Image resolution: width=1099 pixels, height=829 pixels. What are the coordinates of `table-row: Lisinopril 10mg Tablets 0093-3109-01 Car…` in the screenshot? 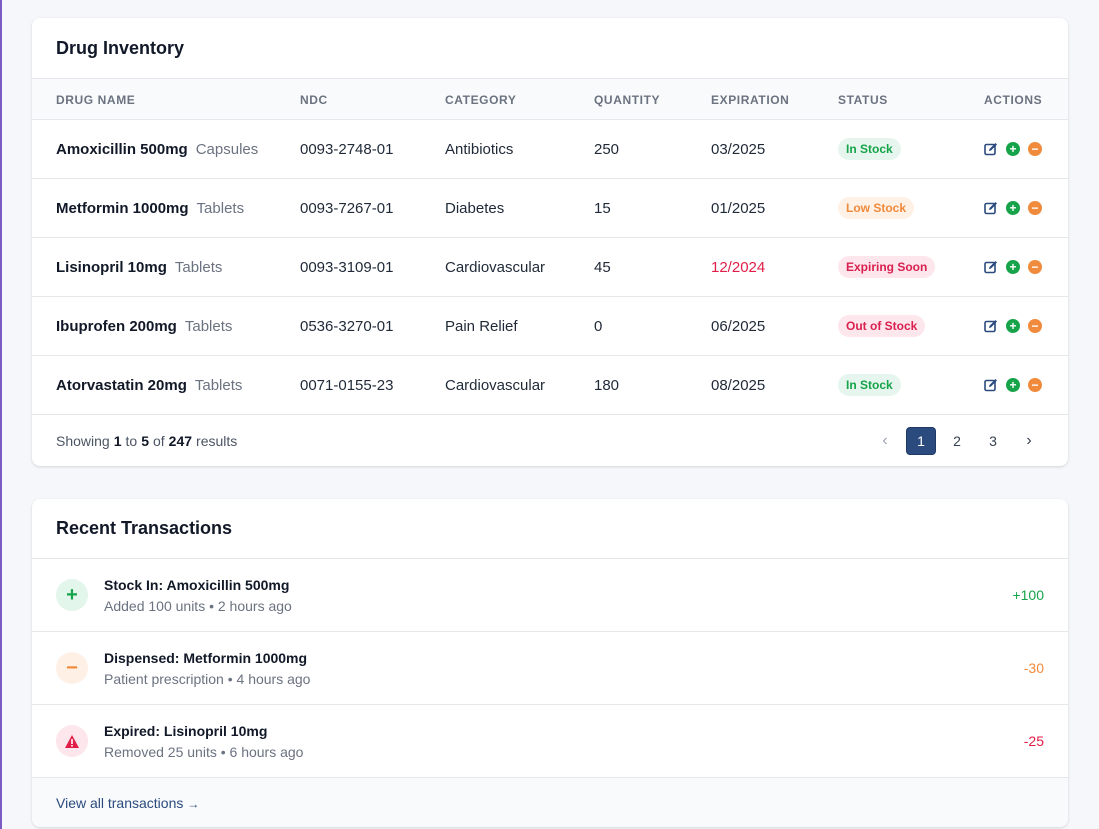 It's located at (550, 267).